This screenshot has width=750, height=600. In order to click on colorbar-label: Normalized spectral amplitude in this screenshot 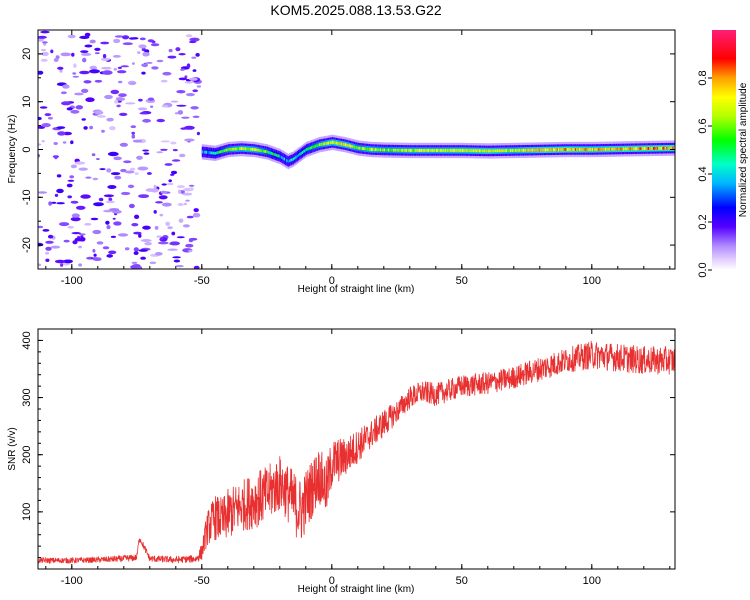, I will do `click(743, 149)`.